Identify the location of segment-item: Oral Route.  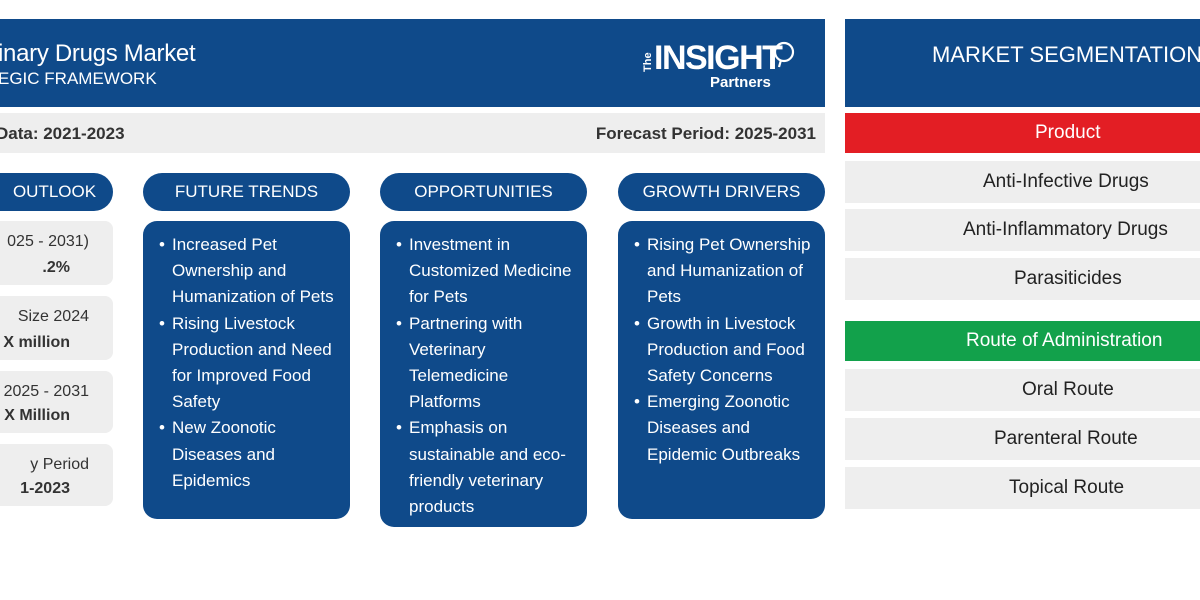
(1022, 390).